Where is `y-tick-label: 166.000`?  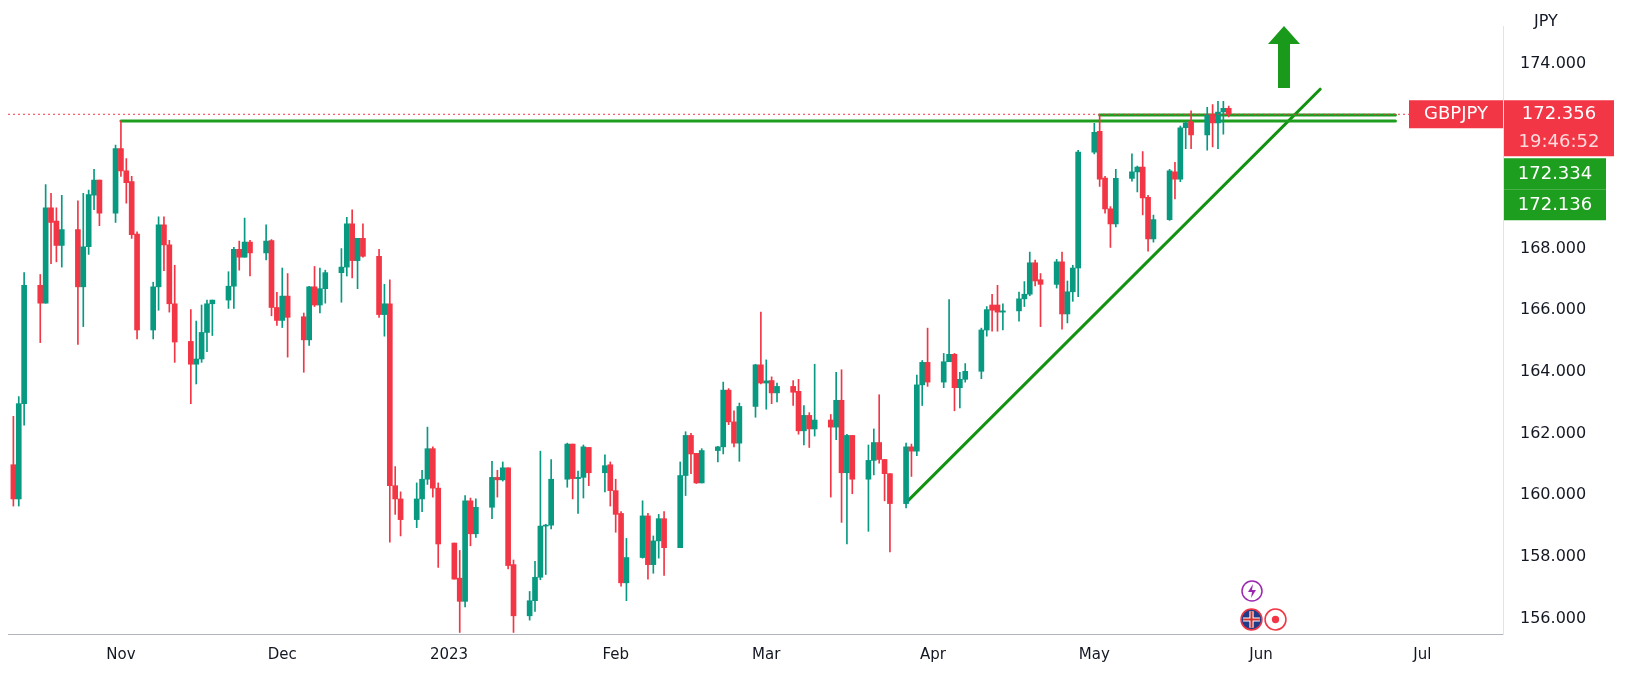 y-tick-label: 166.000 is located at coordinates (1553, 309).